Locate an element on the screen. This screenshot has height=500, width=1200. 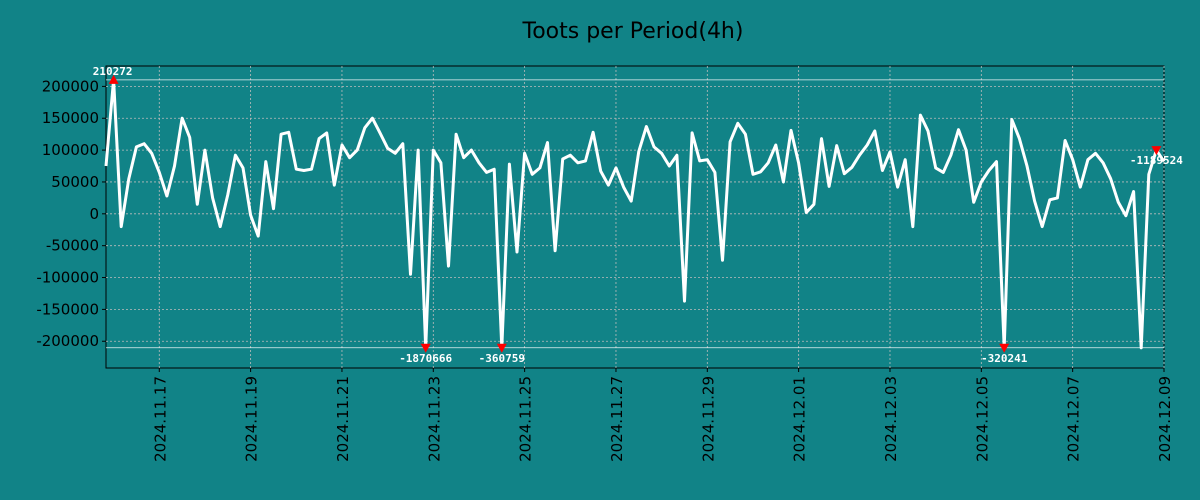
y-tick-label: 150000 is located at coordinates (70, 118).